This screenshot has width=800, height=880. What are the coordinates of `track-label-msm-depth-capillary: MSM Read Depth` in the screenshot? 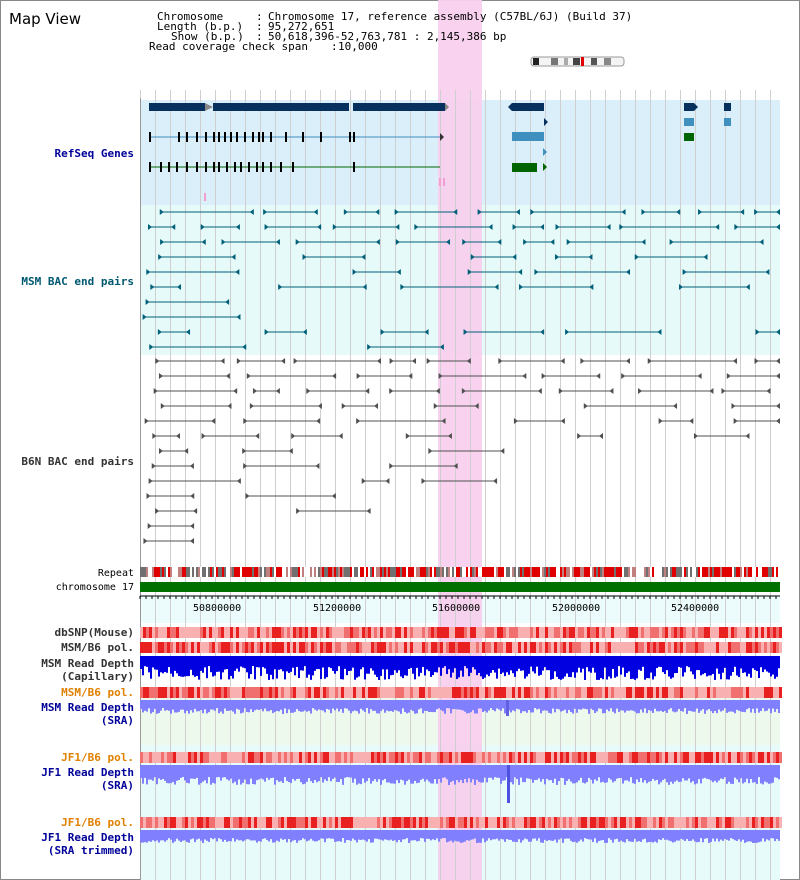 It's located at (87, 663).